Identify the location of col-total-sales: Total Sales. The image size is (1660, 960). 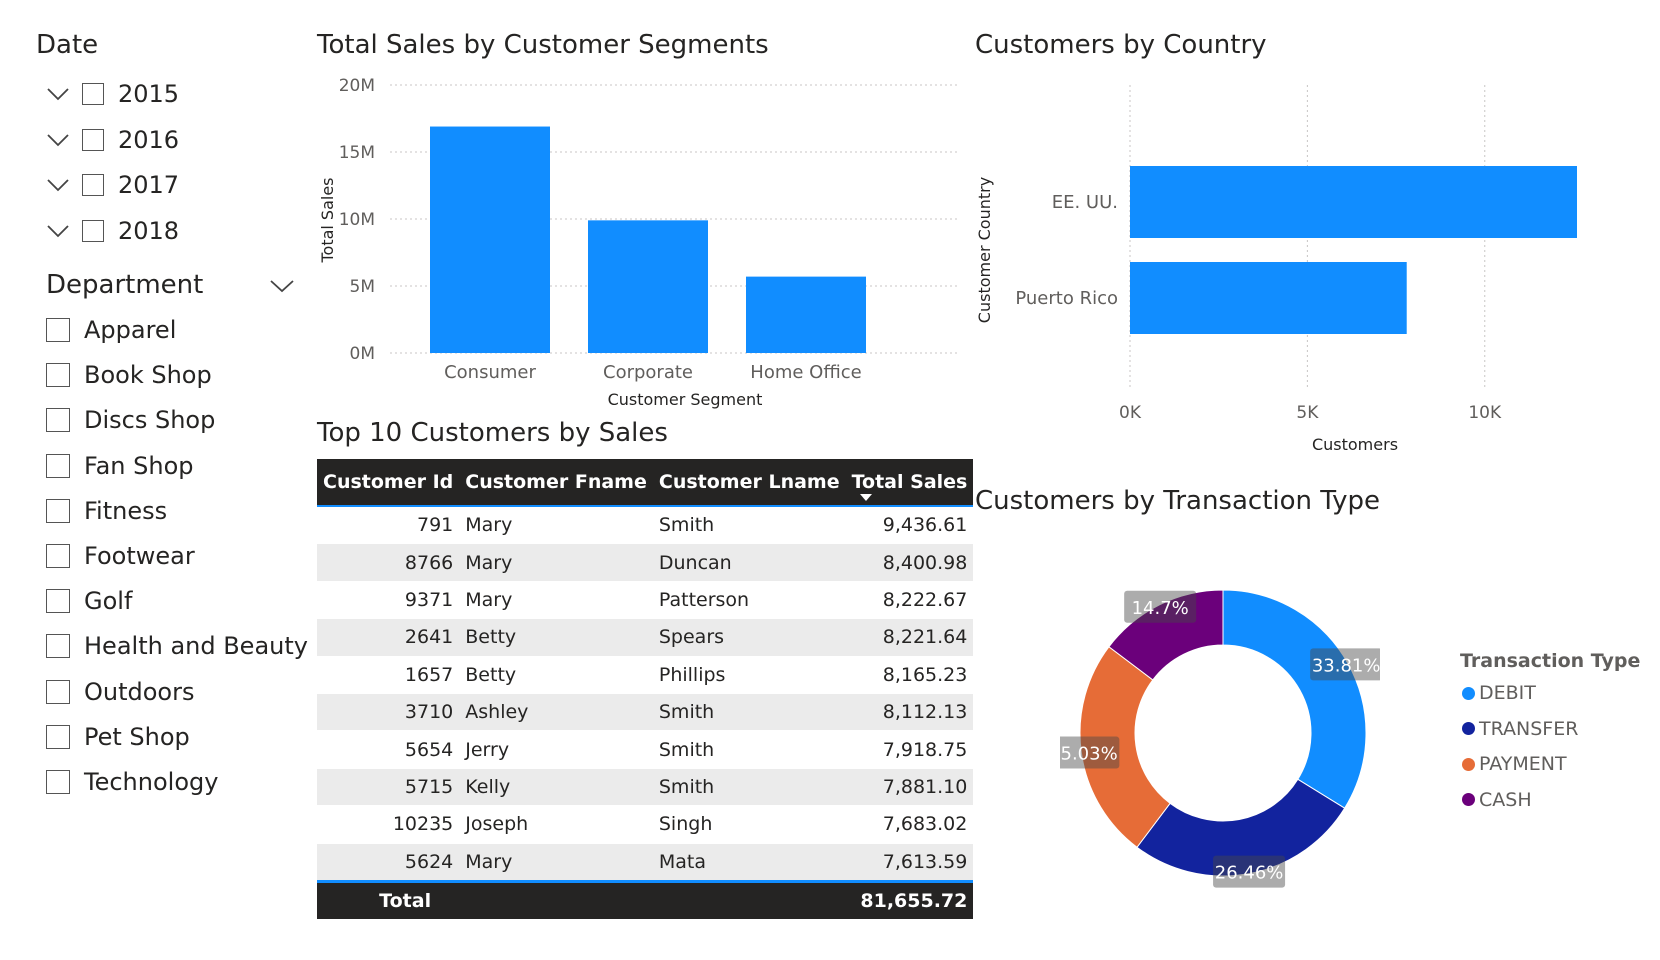
(909, 482).